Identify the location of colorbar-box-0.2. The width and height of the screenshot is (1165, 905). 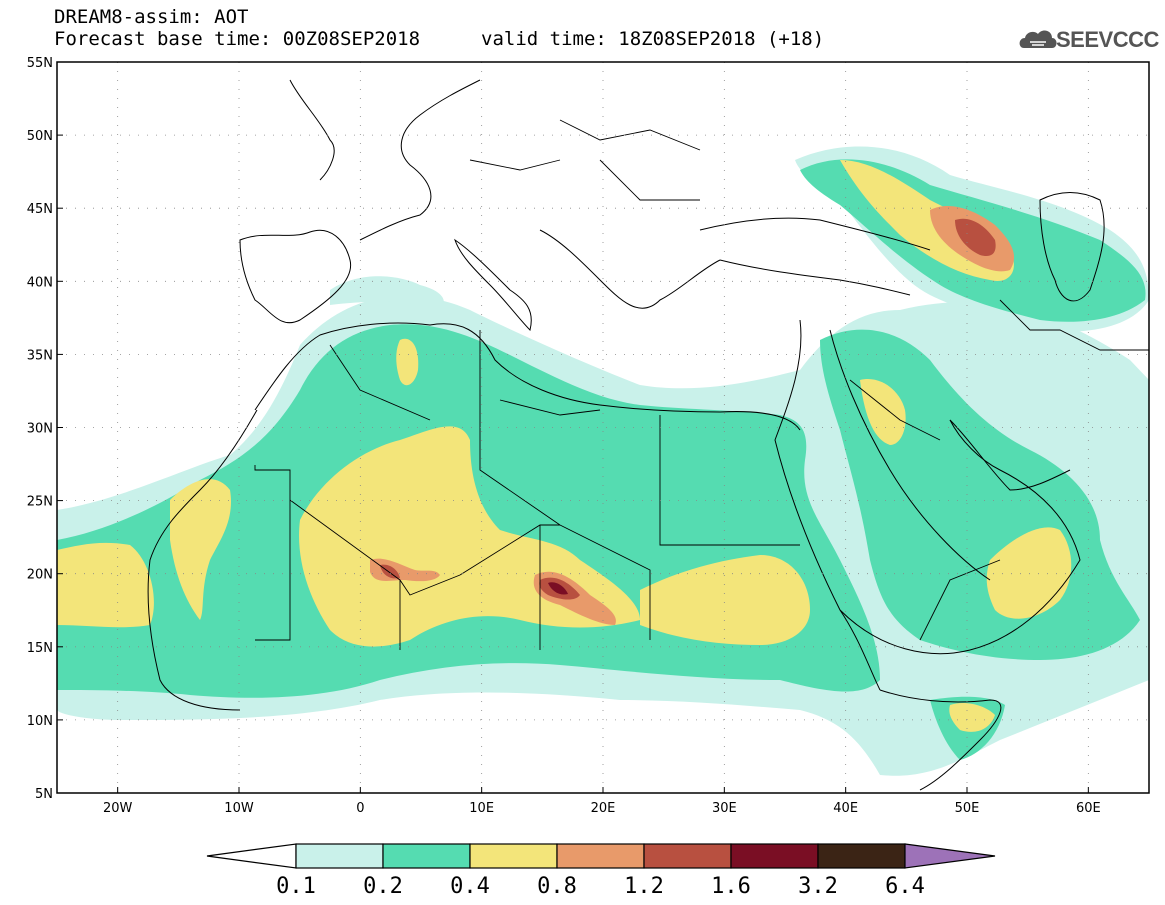
(426, 856).